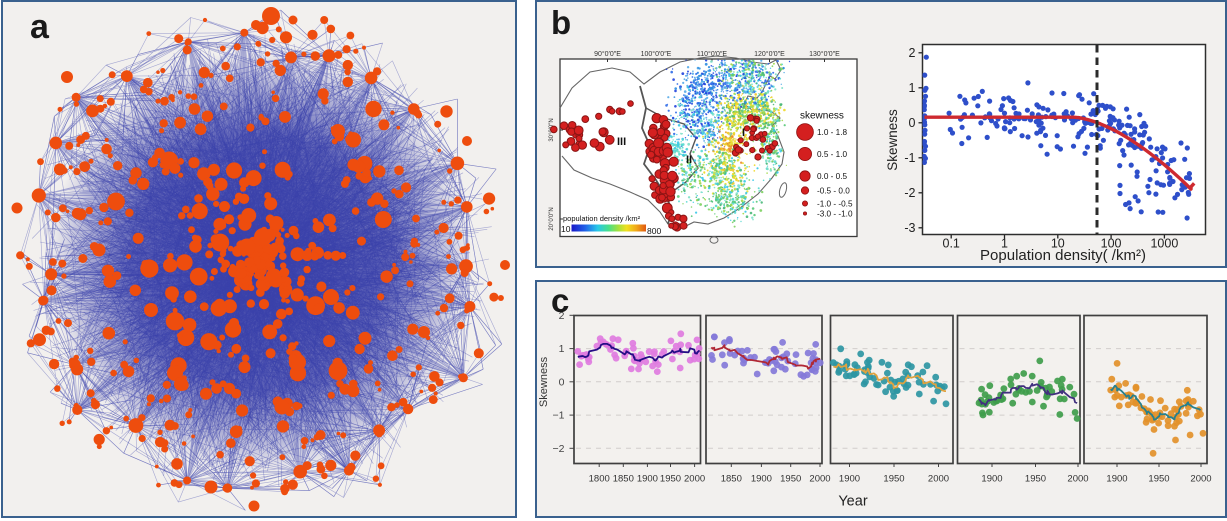 The height and width of the screenshot is (521, 1227). I want to click on svg-text: 1.0 - 1.8, so click(832, 131).